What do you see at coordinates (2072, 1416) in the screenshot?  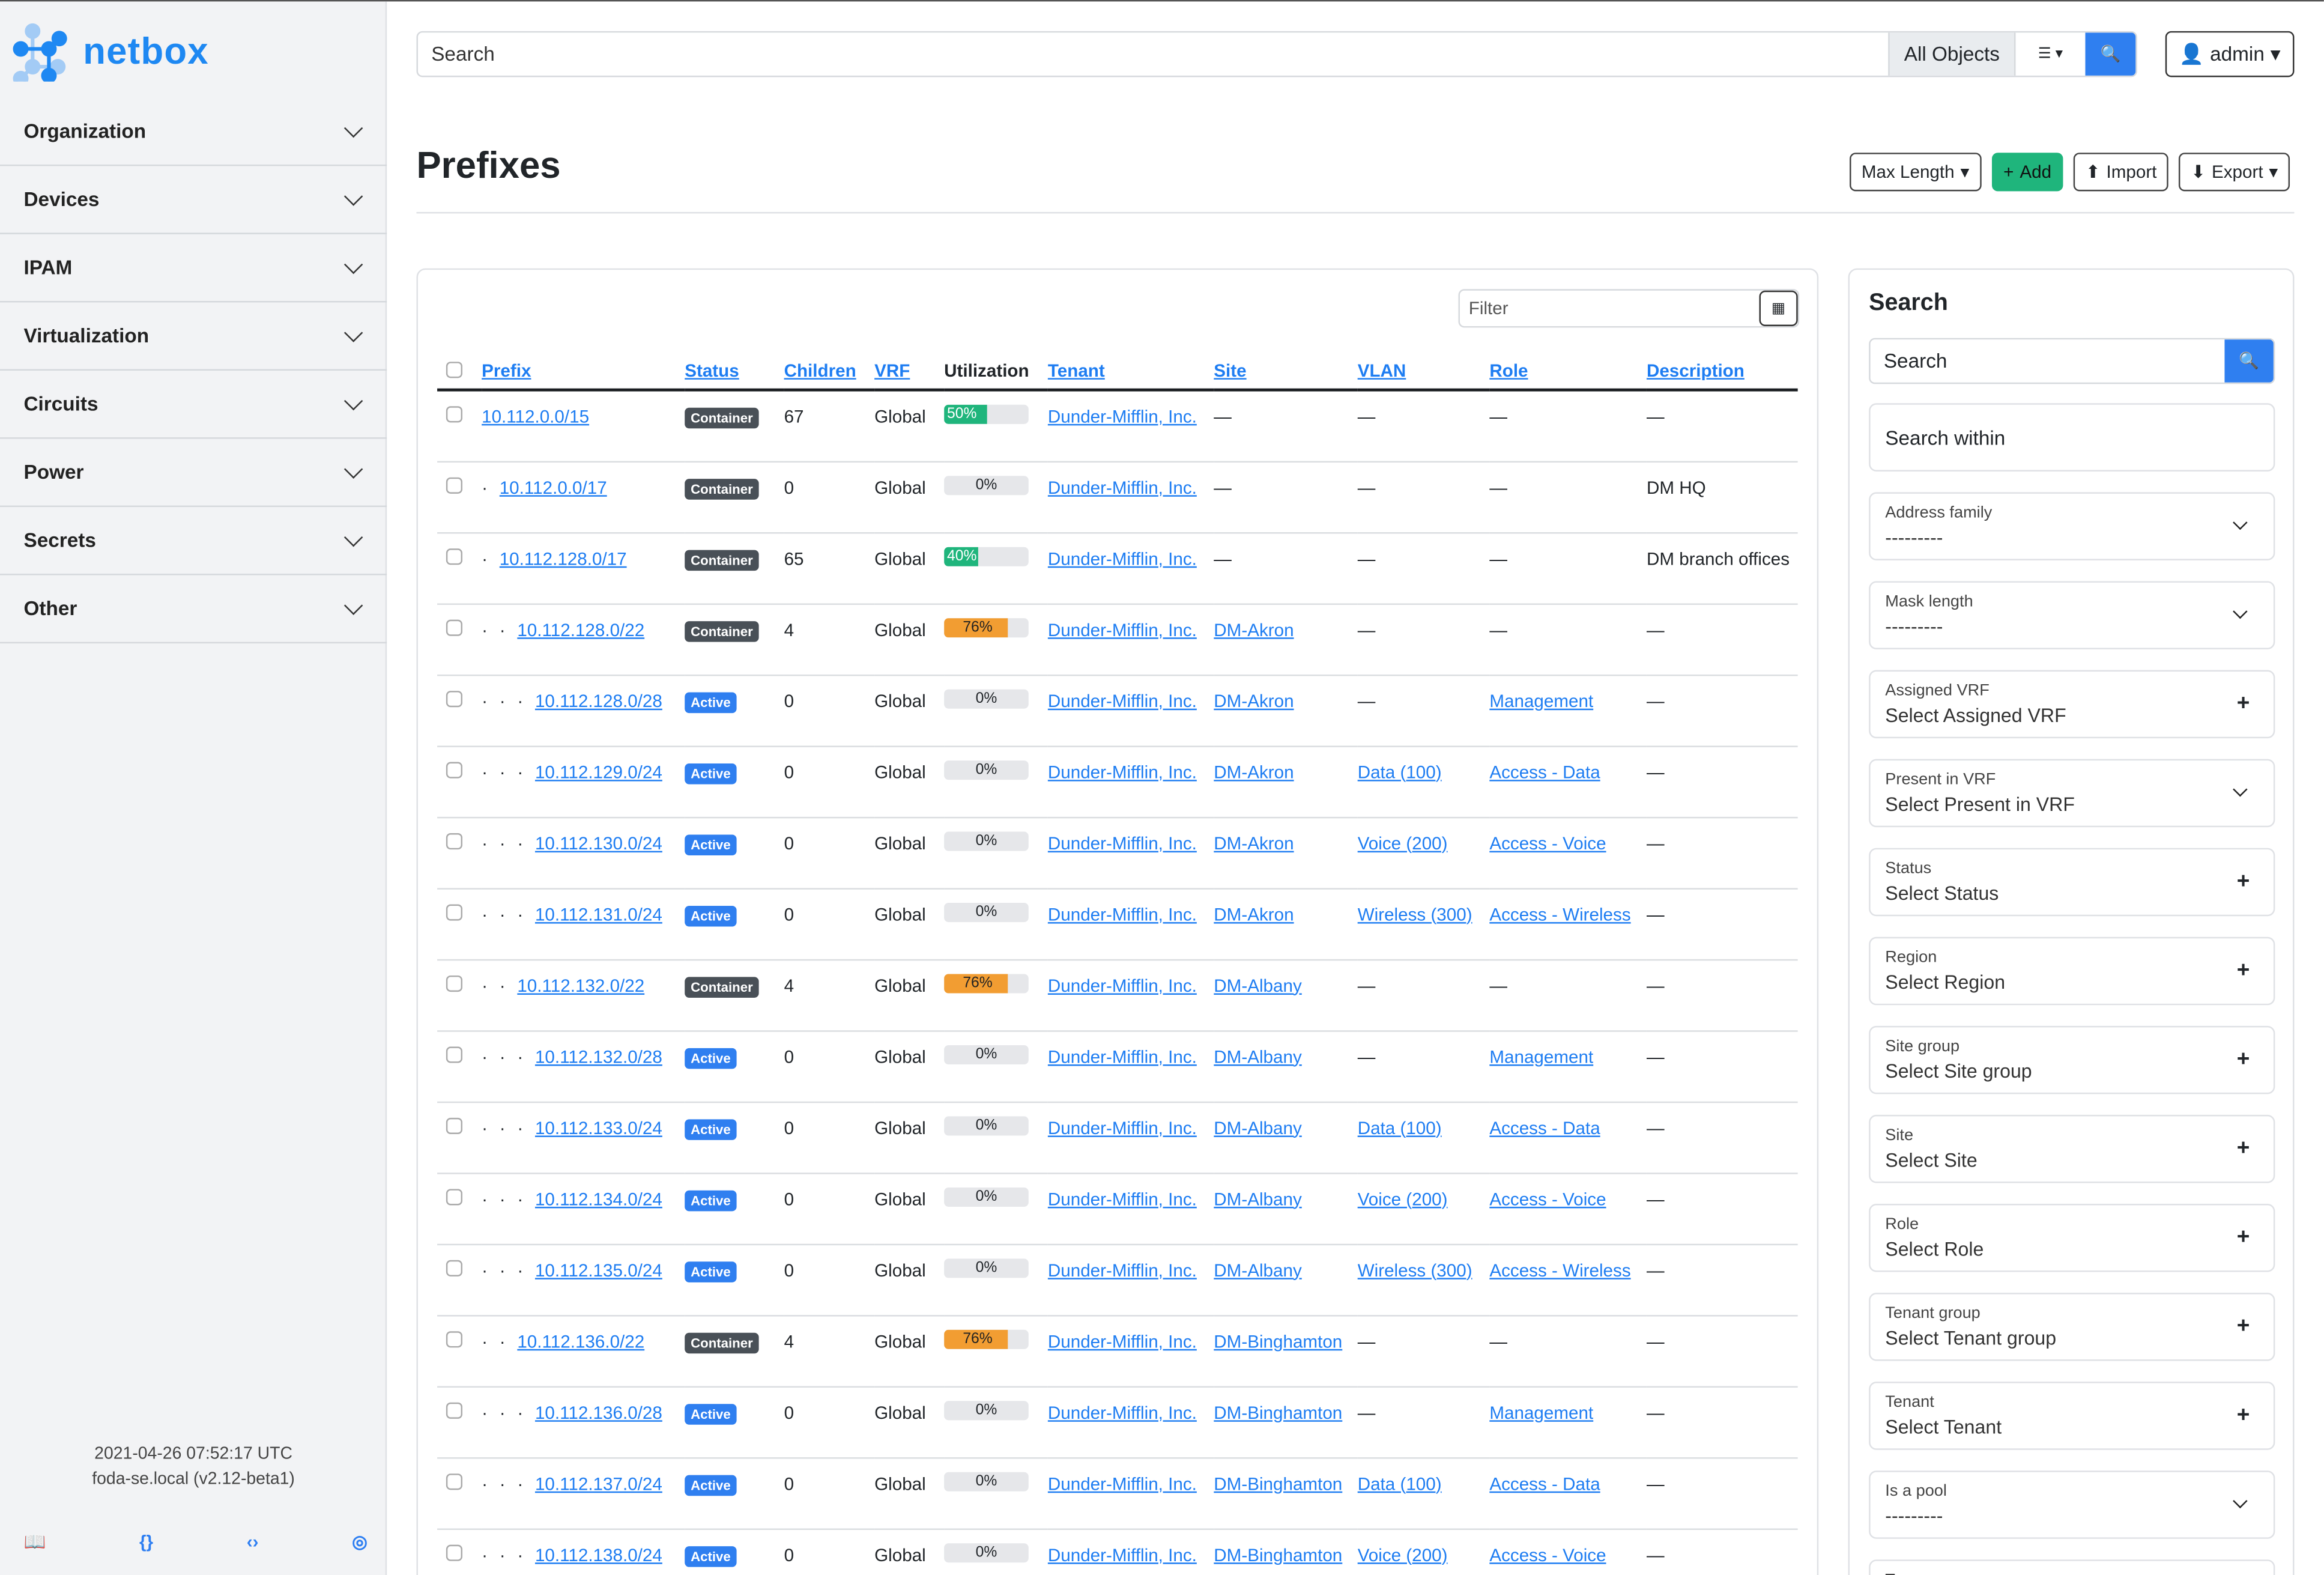 I see `filter-field-tenant: Tenant Select Tenant +` at bounding box center [2072, 1416].